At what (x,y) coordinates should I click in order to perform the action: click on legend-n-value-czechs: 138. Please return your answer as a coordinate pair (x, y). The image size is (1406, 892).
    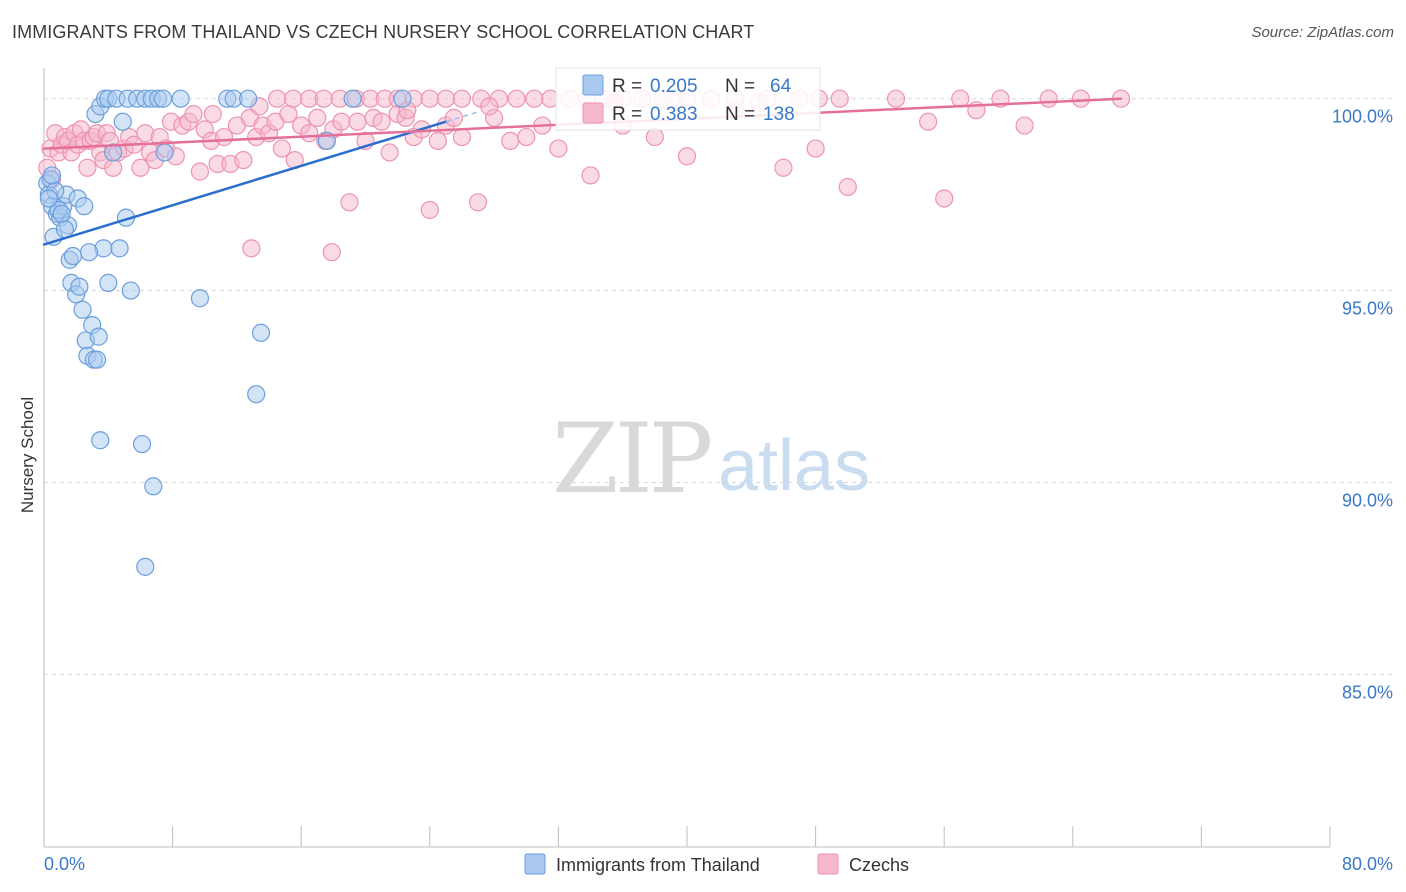
    Looking at the image, I should click on (779, 114).